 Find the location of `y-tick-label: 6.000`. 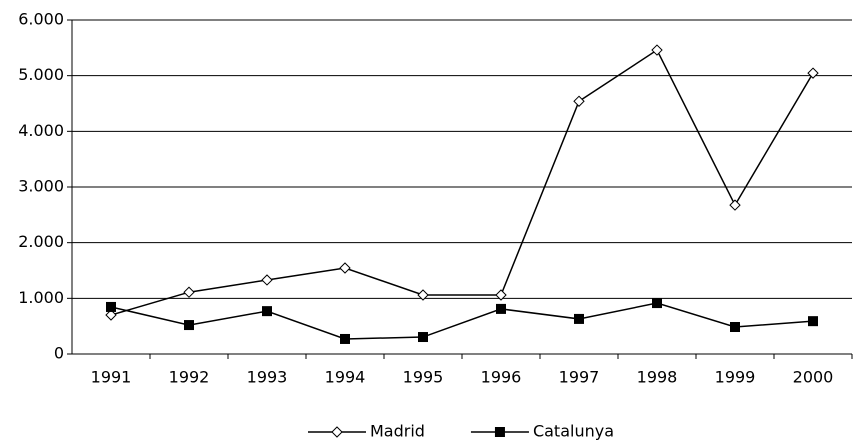

y-tick-label: 6.000 is located at coordinates (41, 19).